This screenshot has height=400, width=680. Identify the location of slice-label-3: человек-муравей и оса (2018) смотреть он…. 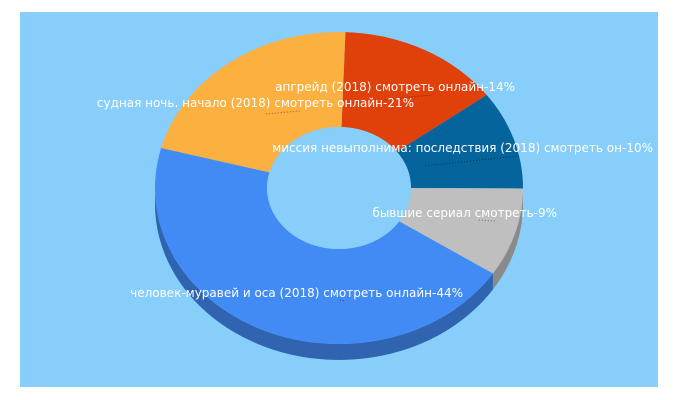
(296, 293).